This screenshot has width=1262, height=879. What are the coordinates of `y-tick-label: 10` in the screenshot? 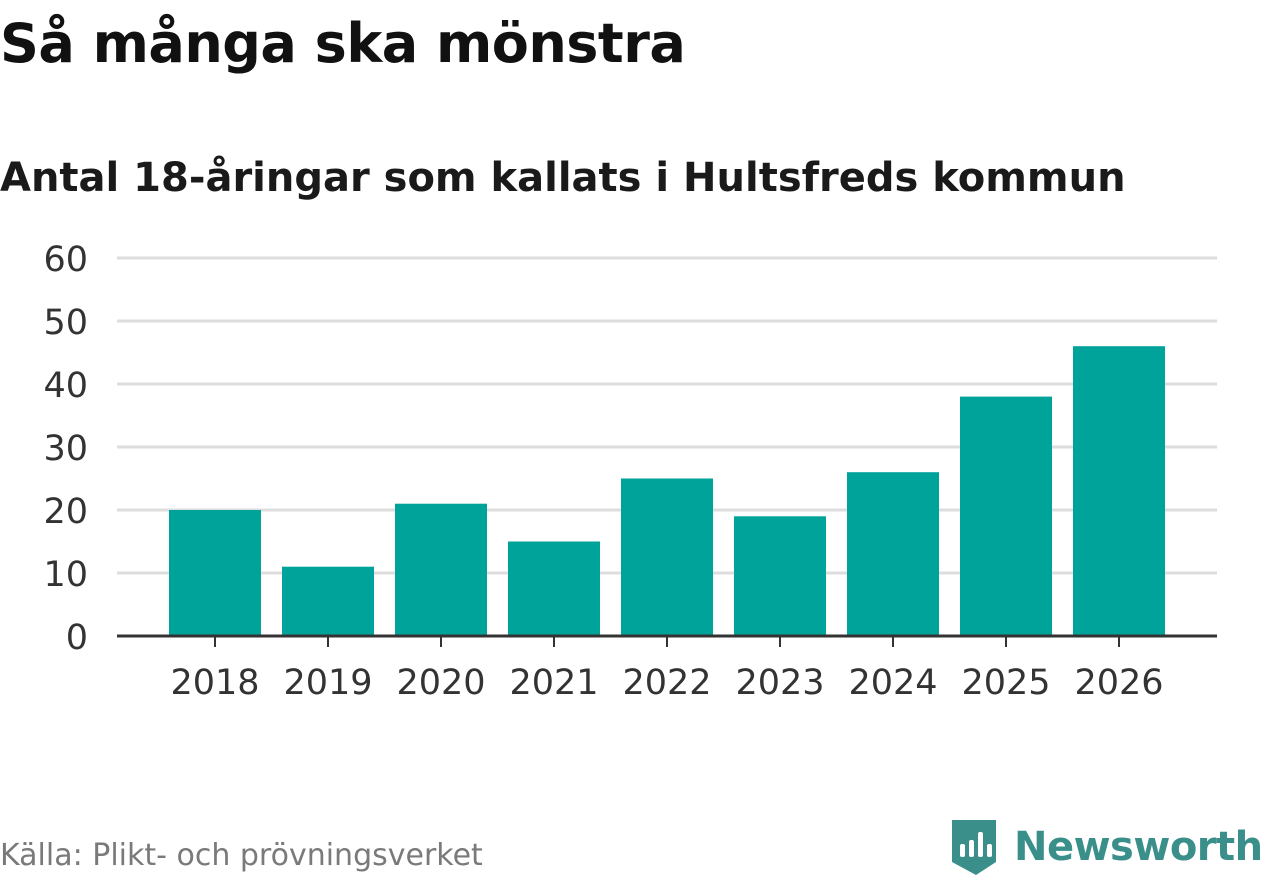 It's located at (65, 575).